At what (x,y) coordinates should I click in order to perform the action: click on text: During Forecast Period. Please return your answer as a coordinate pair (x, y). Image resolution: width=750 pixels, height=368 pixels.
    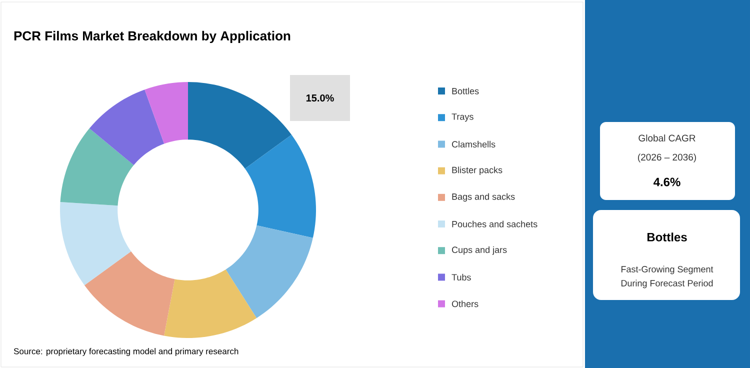
    Looking at the image, I should click on (667, 284).